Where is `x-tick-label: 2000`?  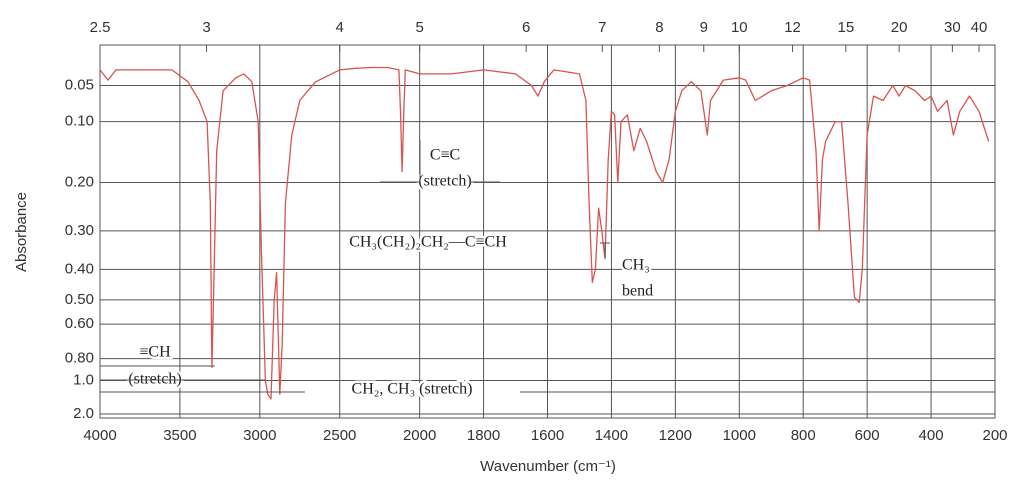 x-tick-label: 2000 is located at coordinates (419, 435).